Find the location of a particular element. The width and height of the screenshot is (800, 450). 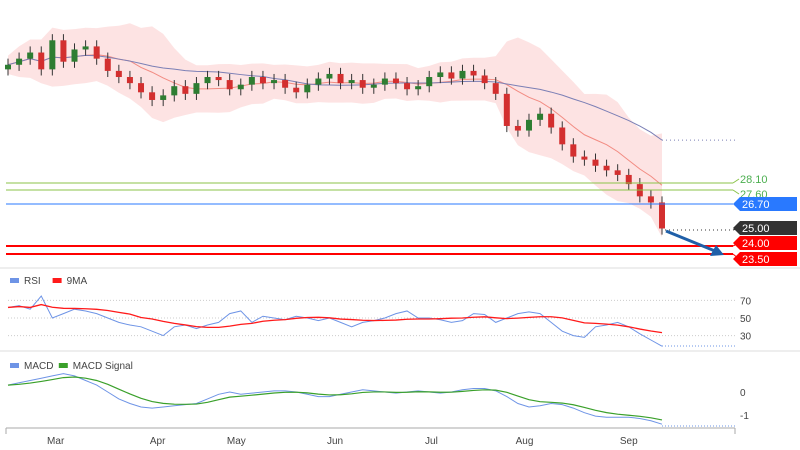

month-label: Jun is located at coordinates (335, 441).